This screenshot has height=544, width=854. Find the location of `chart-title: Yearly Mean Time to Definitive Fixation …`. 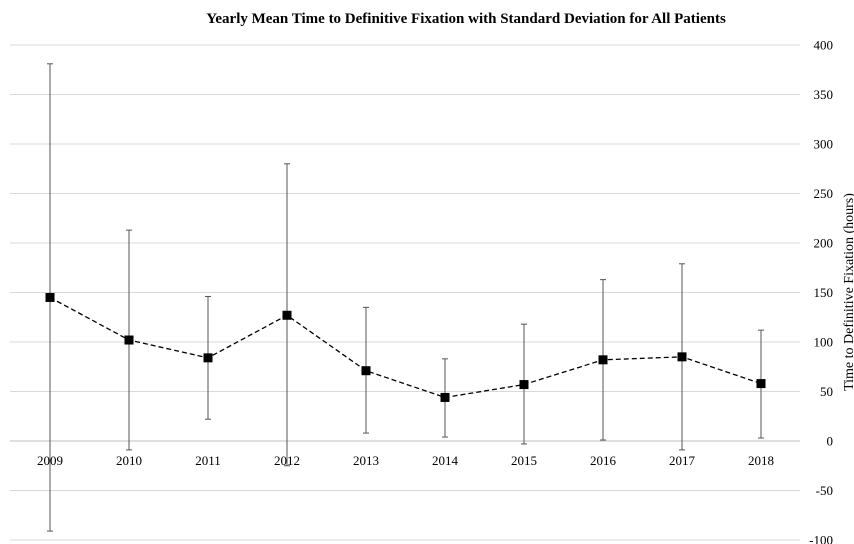

chart-title: Yearly Mean Time to Definitive Fixation … is located at coordinates (466, 19).